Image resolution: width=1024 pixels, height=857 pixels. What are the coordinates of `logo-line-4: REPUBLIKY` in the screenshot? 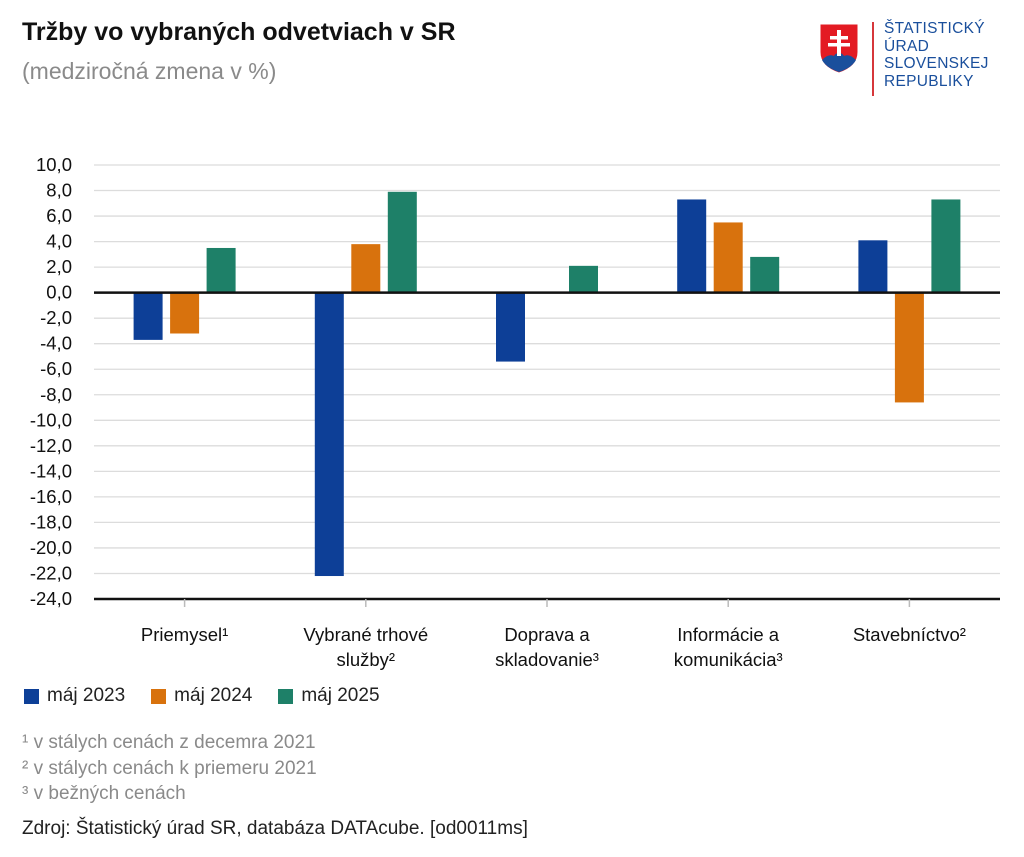 It's located at (929, 81).